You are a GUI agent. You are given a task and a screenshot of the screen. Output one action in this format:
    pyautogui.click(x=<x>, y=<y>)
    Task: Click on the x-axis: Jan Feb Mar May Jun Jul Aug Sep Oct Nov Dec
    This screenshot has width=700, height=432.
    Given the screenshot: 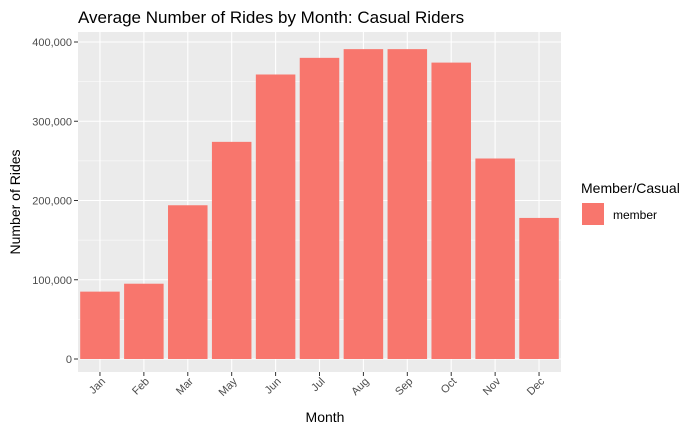 What is the action you would take?
    pyautogui.click(x=317, y=385)
    